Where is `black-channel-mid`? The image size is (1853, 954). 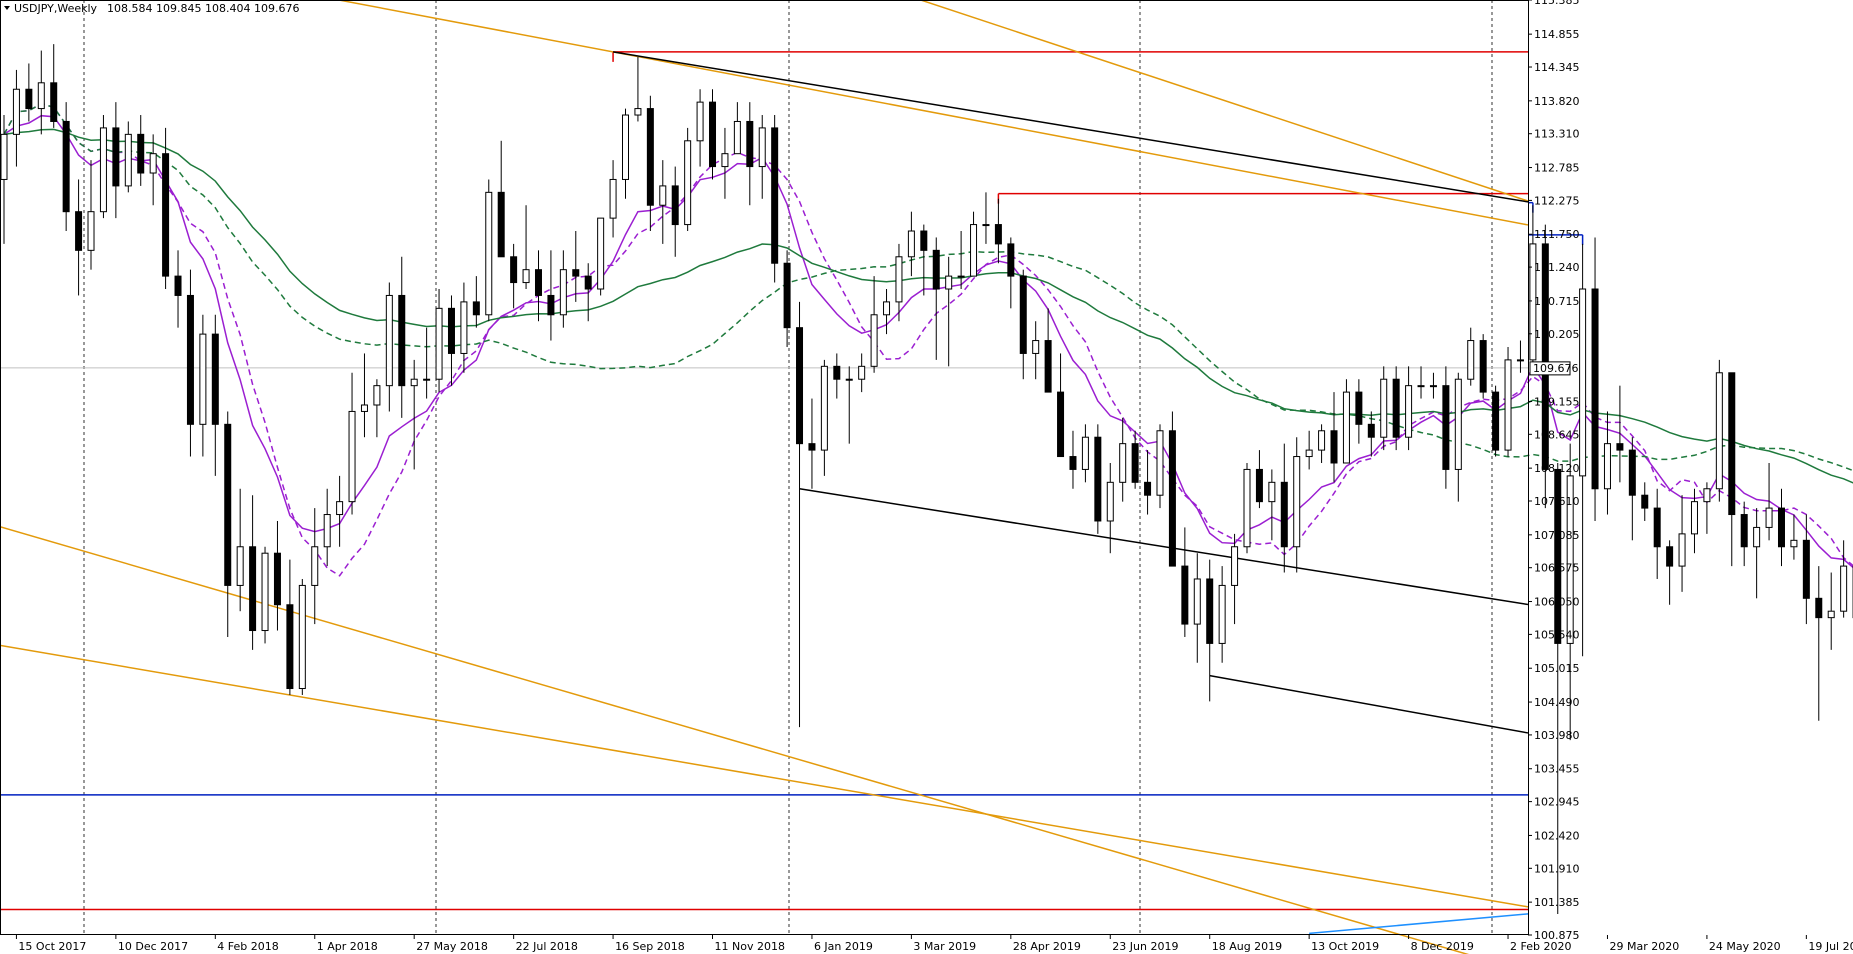 black-channel-mid is located at coordinates (1164, 547).